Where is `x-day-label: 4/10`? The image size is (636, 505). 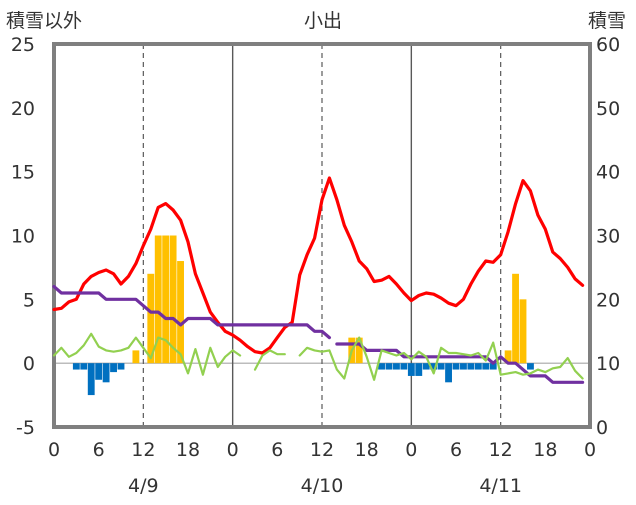 x-day-label: 4/10 is located at coordinates (322, 486).